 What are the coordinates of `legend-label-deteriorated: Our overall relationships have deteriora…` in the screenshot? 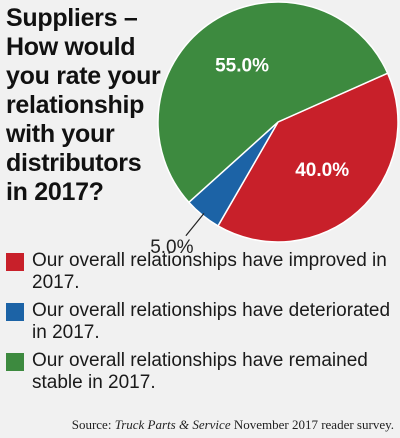 It's located at (211, 321).